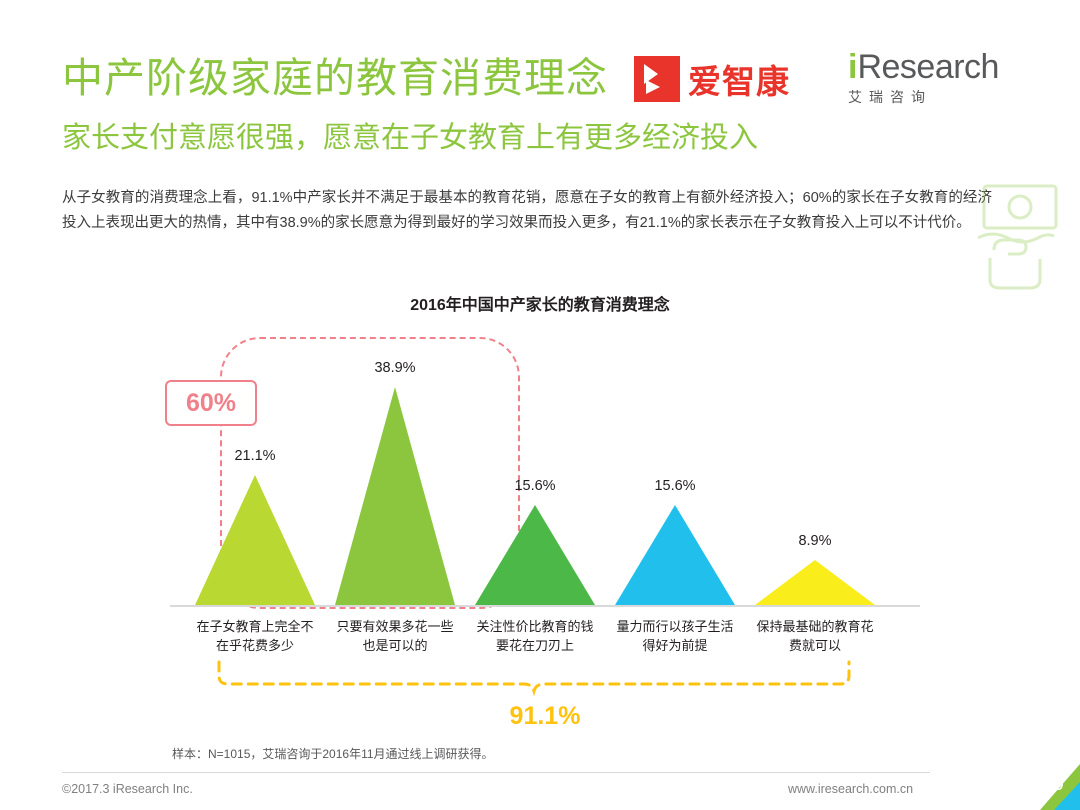 Image resolution: width=1080 pixels, height=810 pixels. I want to click on title-row: 中产阶级家庭的教育消费理念 爱智康 i Research 艾瑞咨询, so click(556, 78).